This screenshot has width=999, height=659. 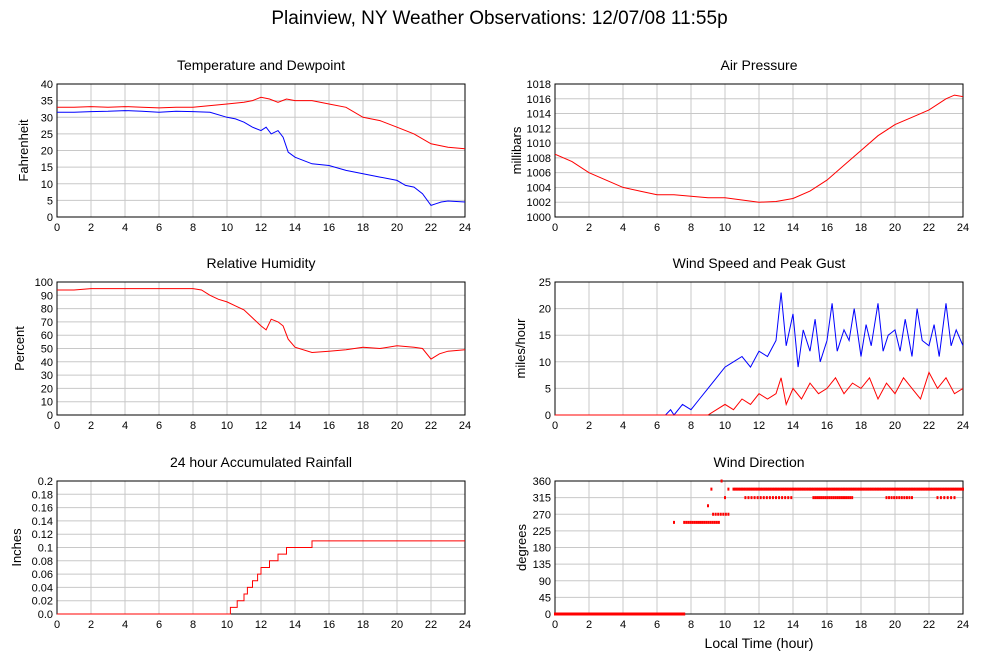 I want to click on y-tick-label: 25, so click(x=47, y=135).